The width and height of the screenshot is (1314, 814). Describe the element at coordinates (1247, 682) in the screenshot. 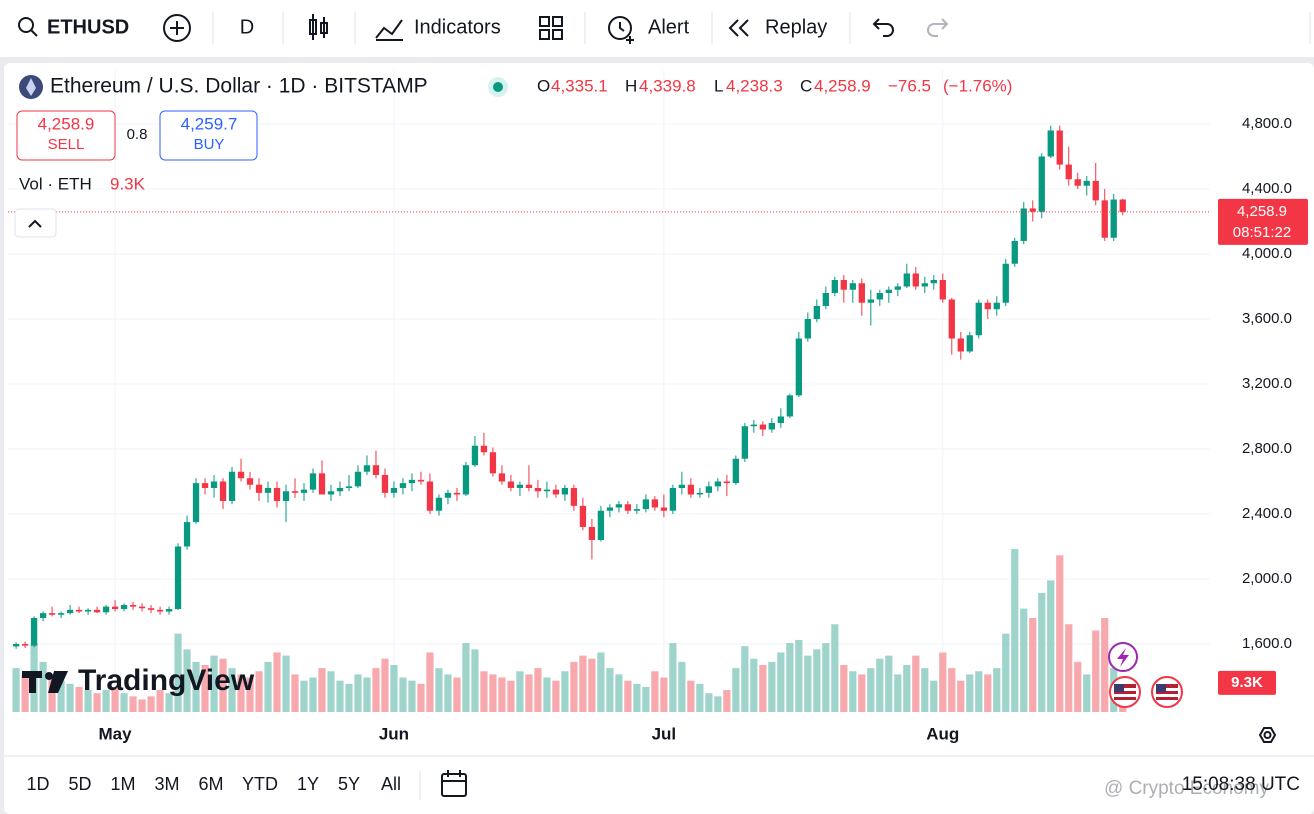

I see `last-volume-label: 9.3K` at that location.